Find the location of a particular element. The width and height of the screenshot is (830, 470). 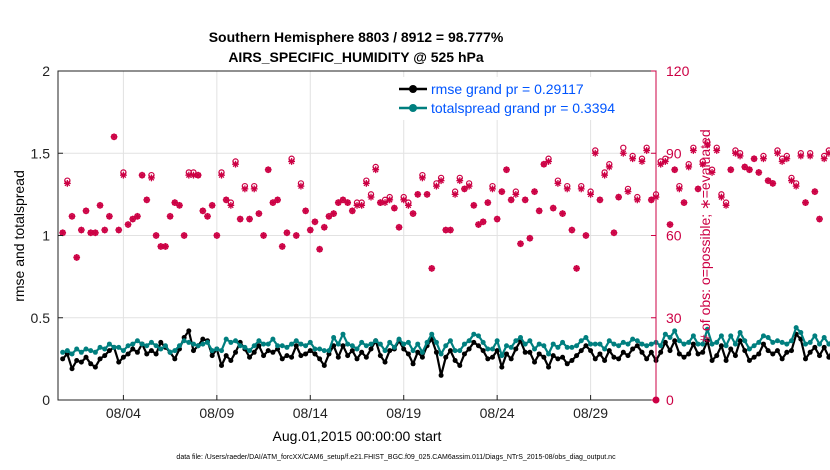

right-y-tick-label: 30 is located at coordinates (674, 318).